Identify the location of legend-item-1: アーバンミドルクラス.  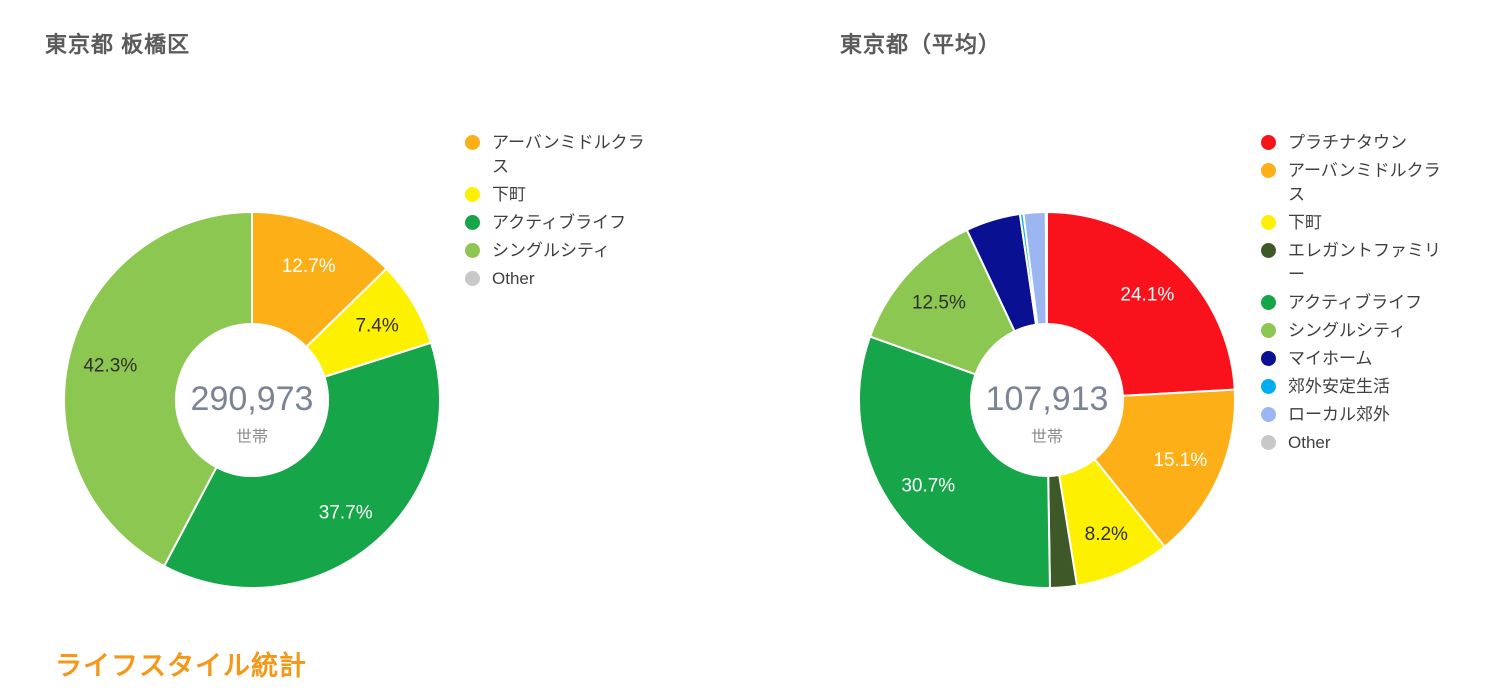
(1355, 183).